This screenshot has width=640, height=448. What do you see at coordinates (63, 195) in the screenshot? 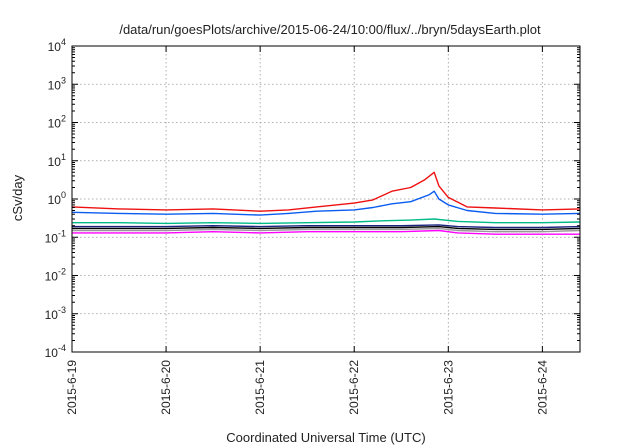
I see `y-tick-exponent: 0` at bounding box center [63, 195].